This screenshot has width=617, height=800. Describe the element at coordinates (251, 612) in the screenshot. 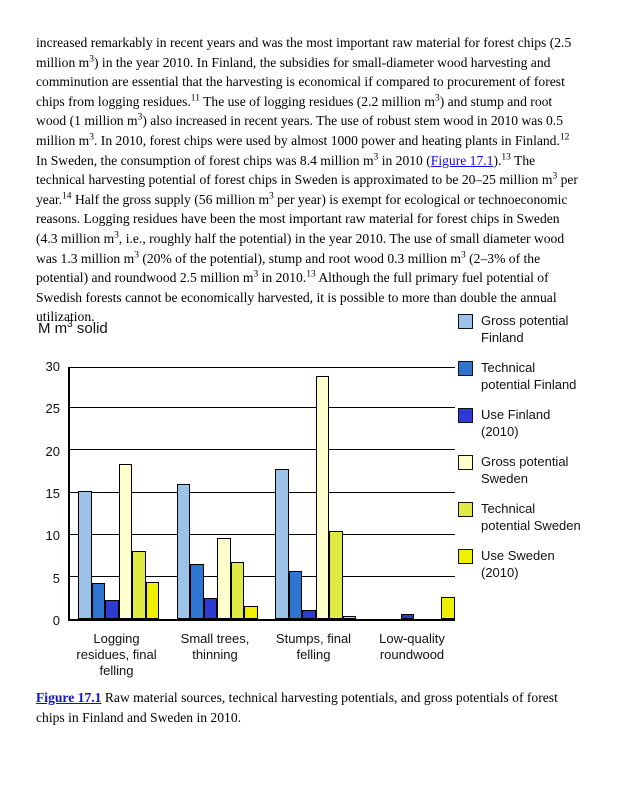

I see `bar-use-sweden-2010--group2` at that location.